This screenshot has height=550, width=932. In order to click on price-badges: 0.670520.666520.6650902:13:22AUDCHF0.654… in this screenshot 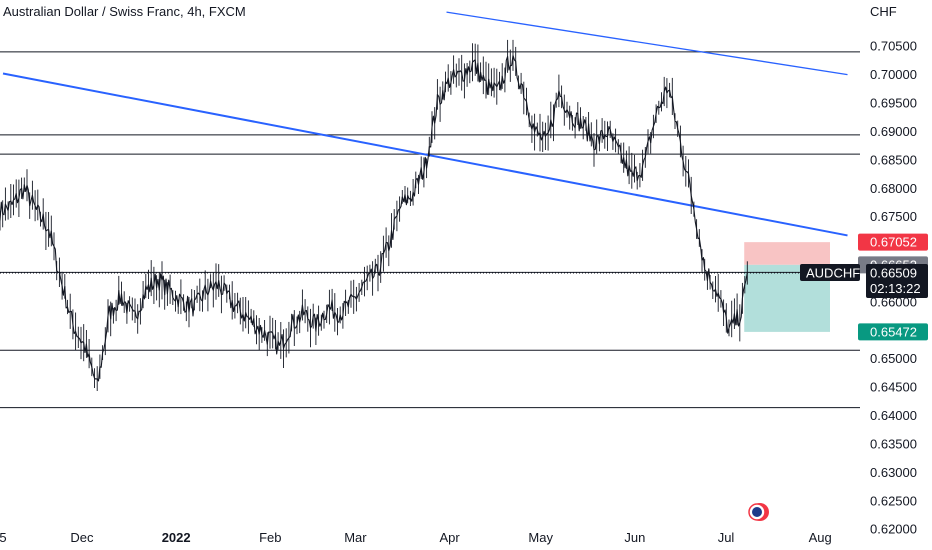, I will do `click(864, 287)`.